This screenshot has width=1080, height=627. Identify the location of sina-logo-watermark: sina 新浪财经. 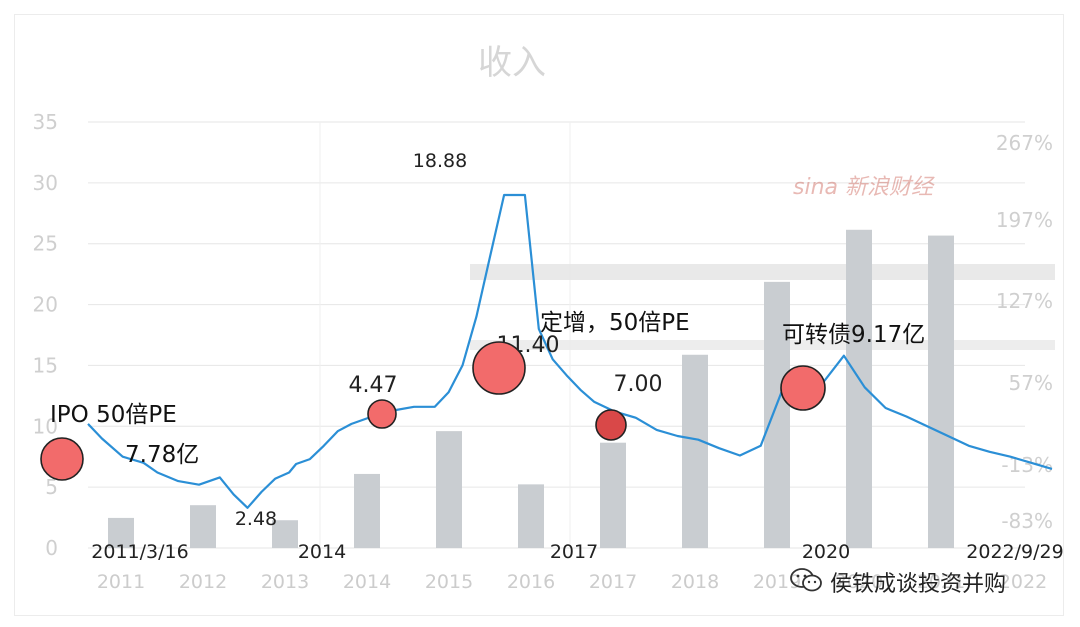
(864, 187).